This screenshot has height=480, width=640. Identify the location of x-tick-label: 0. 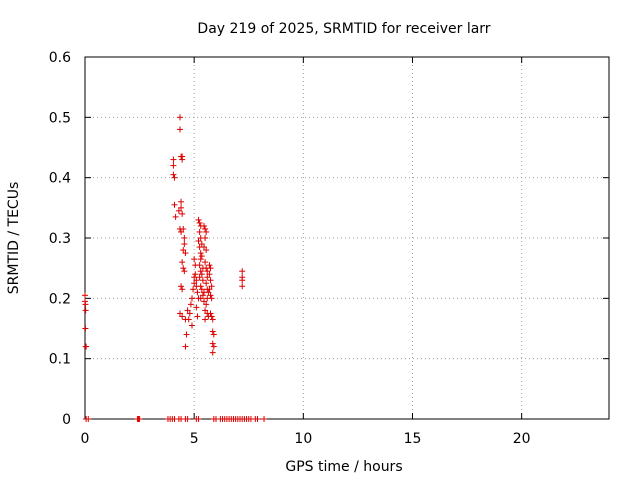
(85, 439).